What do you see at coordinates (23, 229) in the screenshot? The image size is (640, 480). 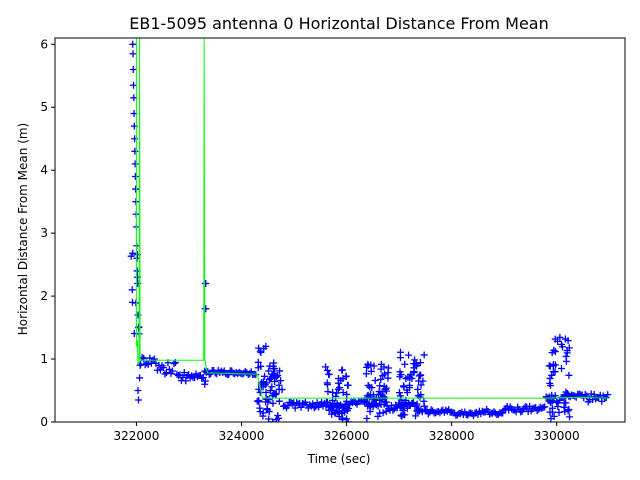 I see `y-axis-label: Horizontal Distance From Mean (m)` at bounding box center [23, 229].